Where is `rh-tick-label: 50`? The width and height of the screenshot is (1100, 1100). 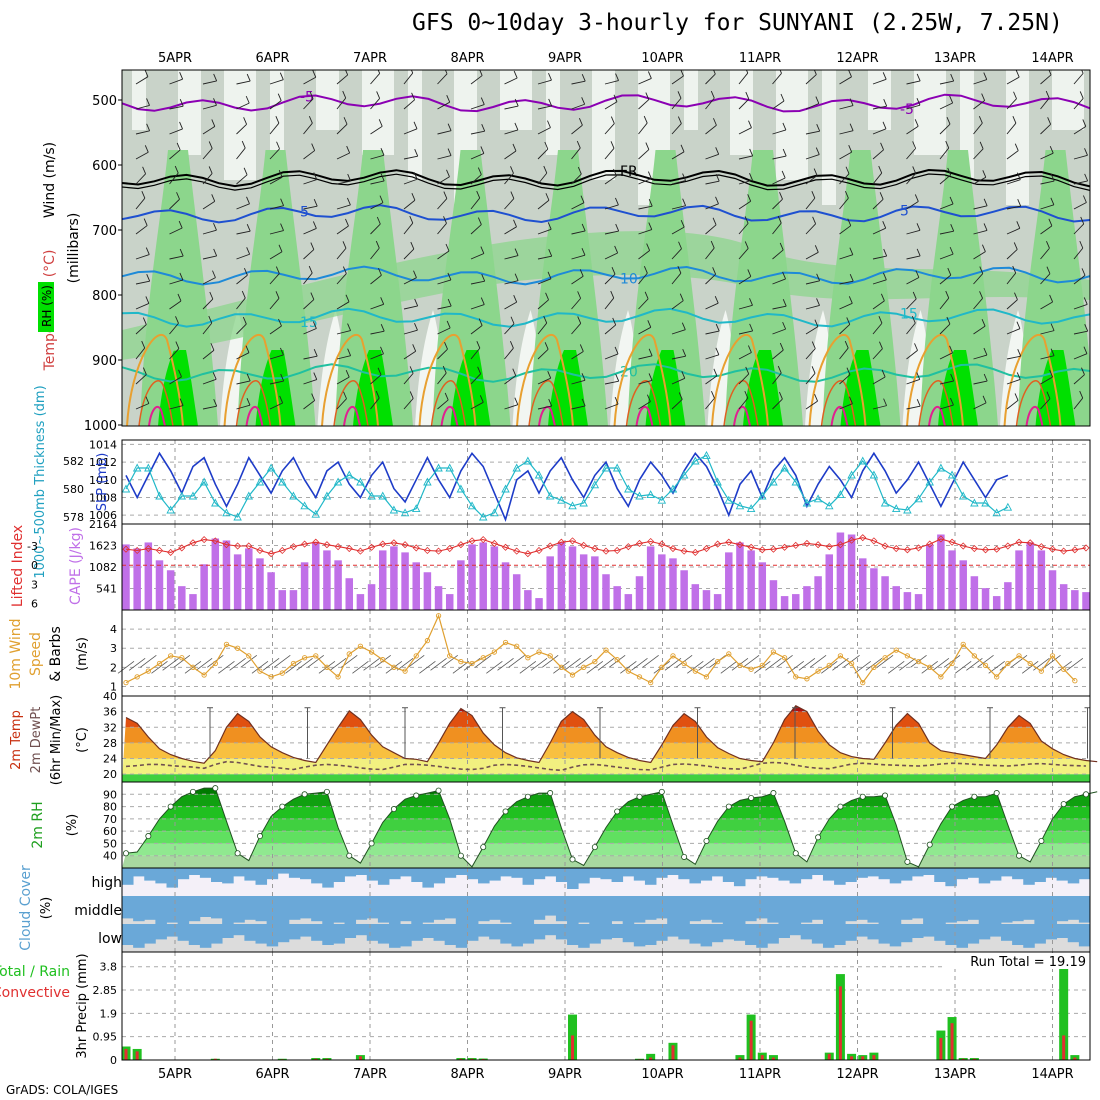
rh-tick-label: 50 is located at coordinates (110, 843).